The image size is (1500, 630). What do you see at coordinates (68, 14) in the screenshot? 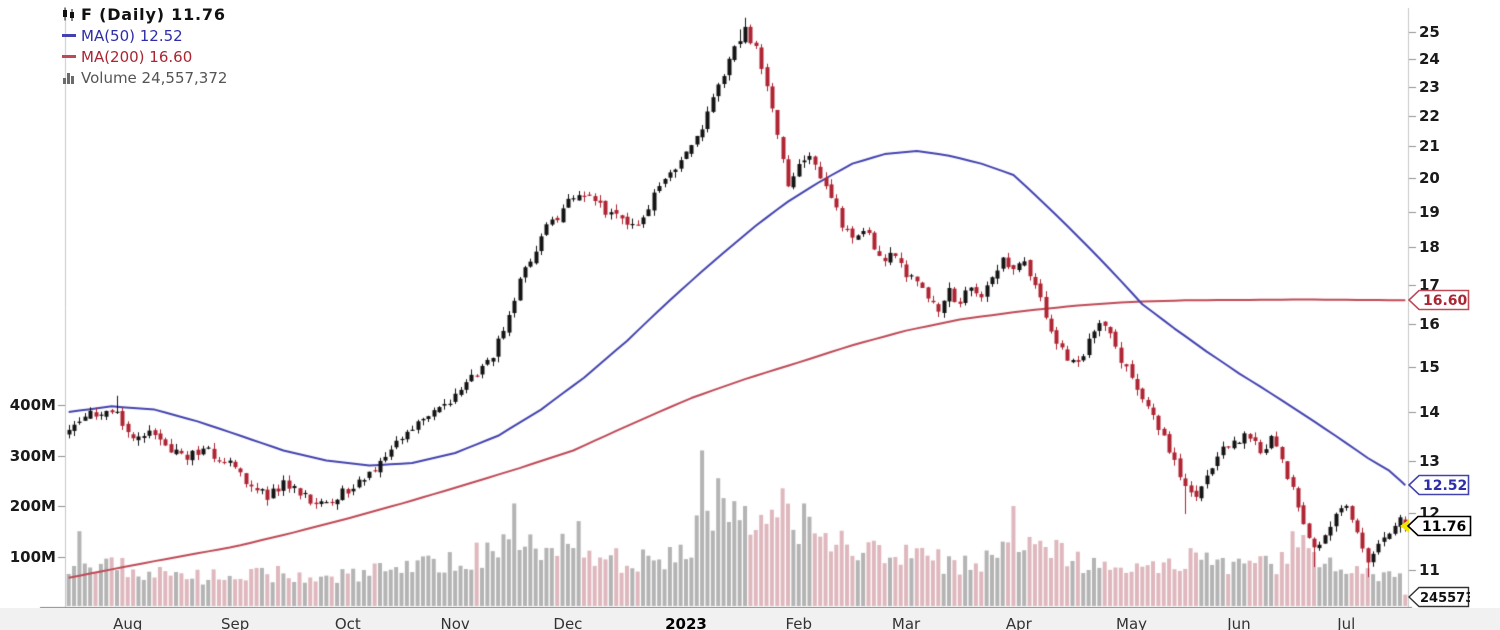
I see `candlestick-icon` at bounding box center [68, 14].